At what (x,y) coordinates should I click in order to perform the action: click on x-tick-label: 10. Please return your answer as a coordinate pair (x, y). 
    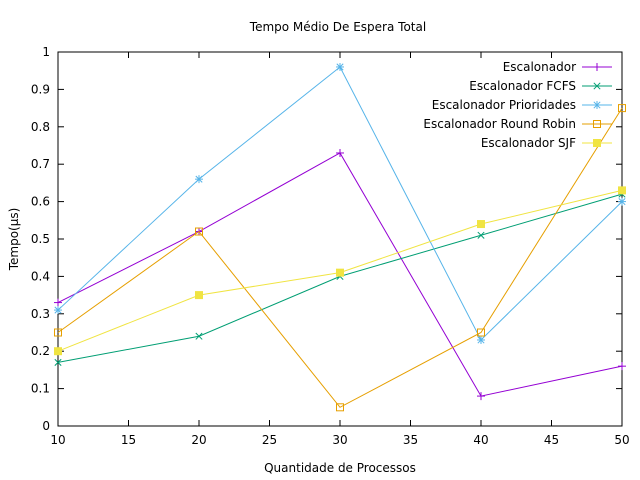
    Looking at the image, I should click on (57, 440).